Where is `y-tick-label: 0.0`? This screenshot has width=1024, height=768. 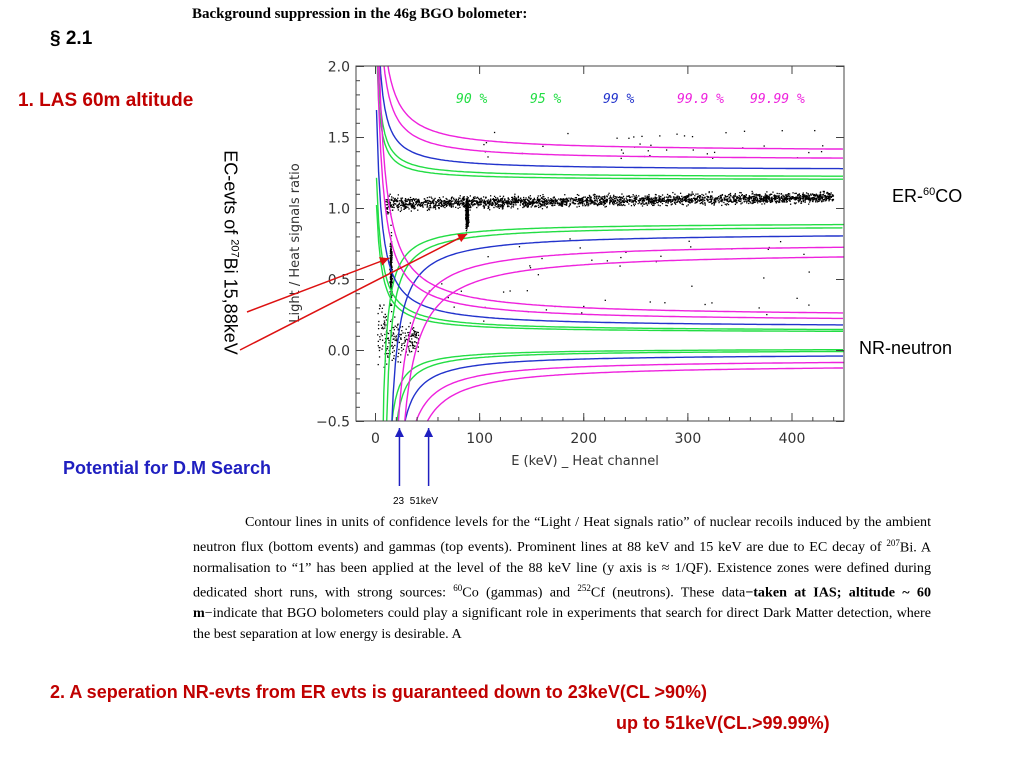 y-tick-label: 0.0 is located at coordinates (339, 352).